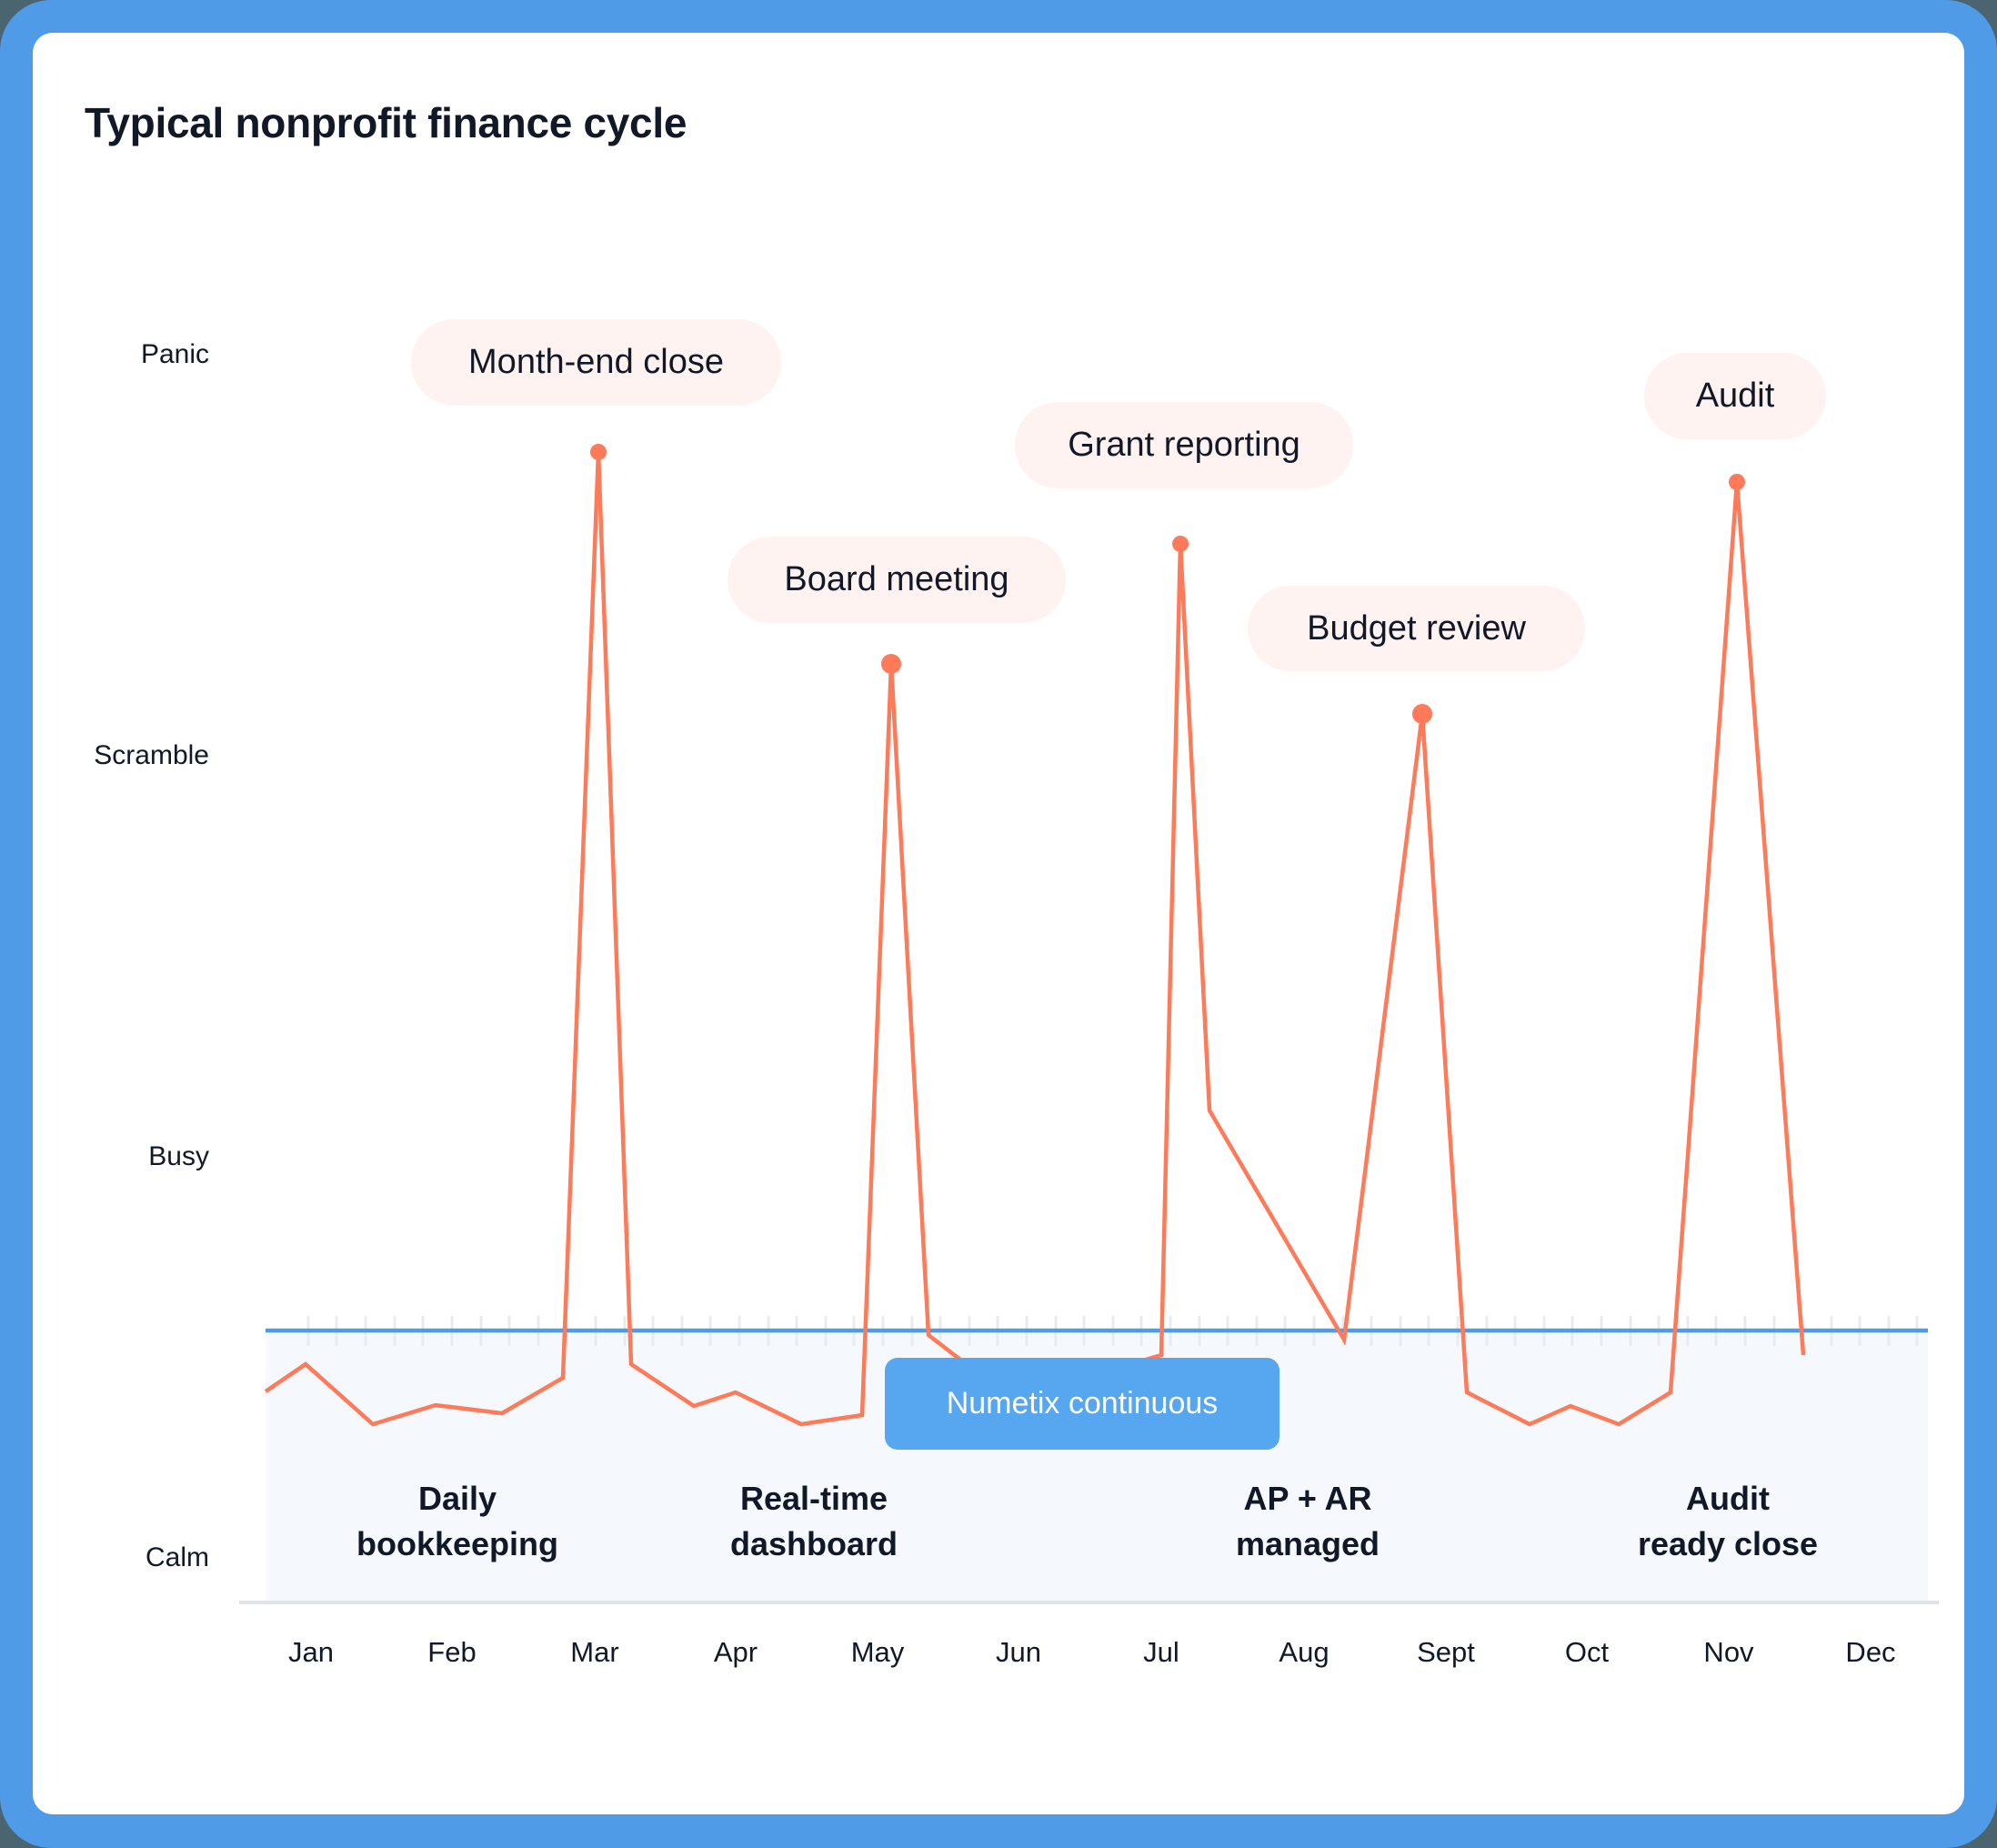  Describe the element at coordinates (814, 1499) in the screenshot. I see `feature-line-1: Real-time` at that location.